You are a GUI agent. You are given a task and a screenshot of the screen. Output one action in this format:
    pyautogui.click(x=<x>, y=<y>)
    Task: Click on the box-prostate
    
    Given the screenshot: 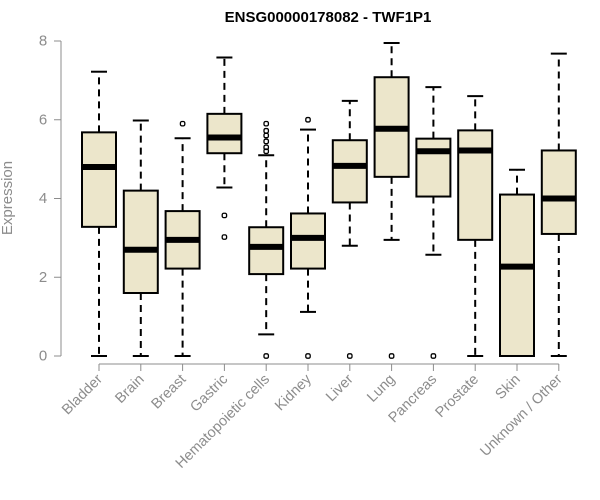 What is the action you would take?
    pyautogui.click(x=475, y=226)
    